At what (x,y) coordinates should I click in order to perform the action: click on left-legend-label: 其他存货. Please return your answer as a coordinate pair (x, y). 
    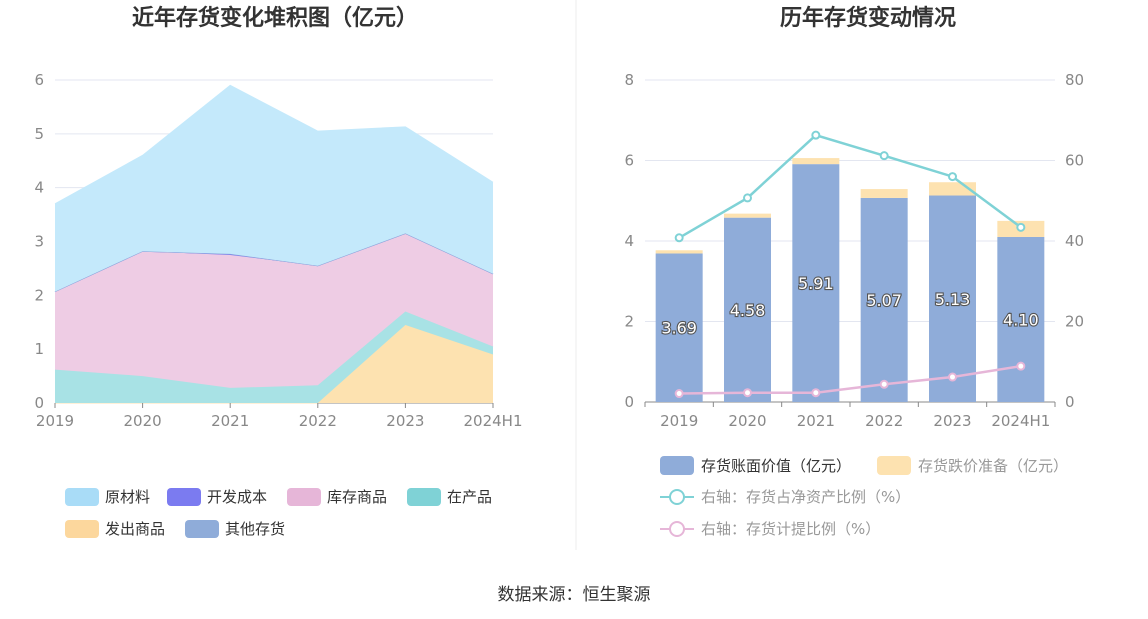
    Looking at the image, I should click on (255, 529).